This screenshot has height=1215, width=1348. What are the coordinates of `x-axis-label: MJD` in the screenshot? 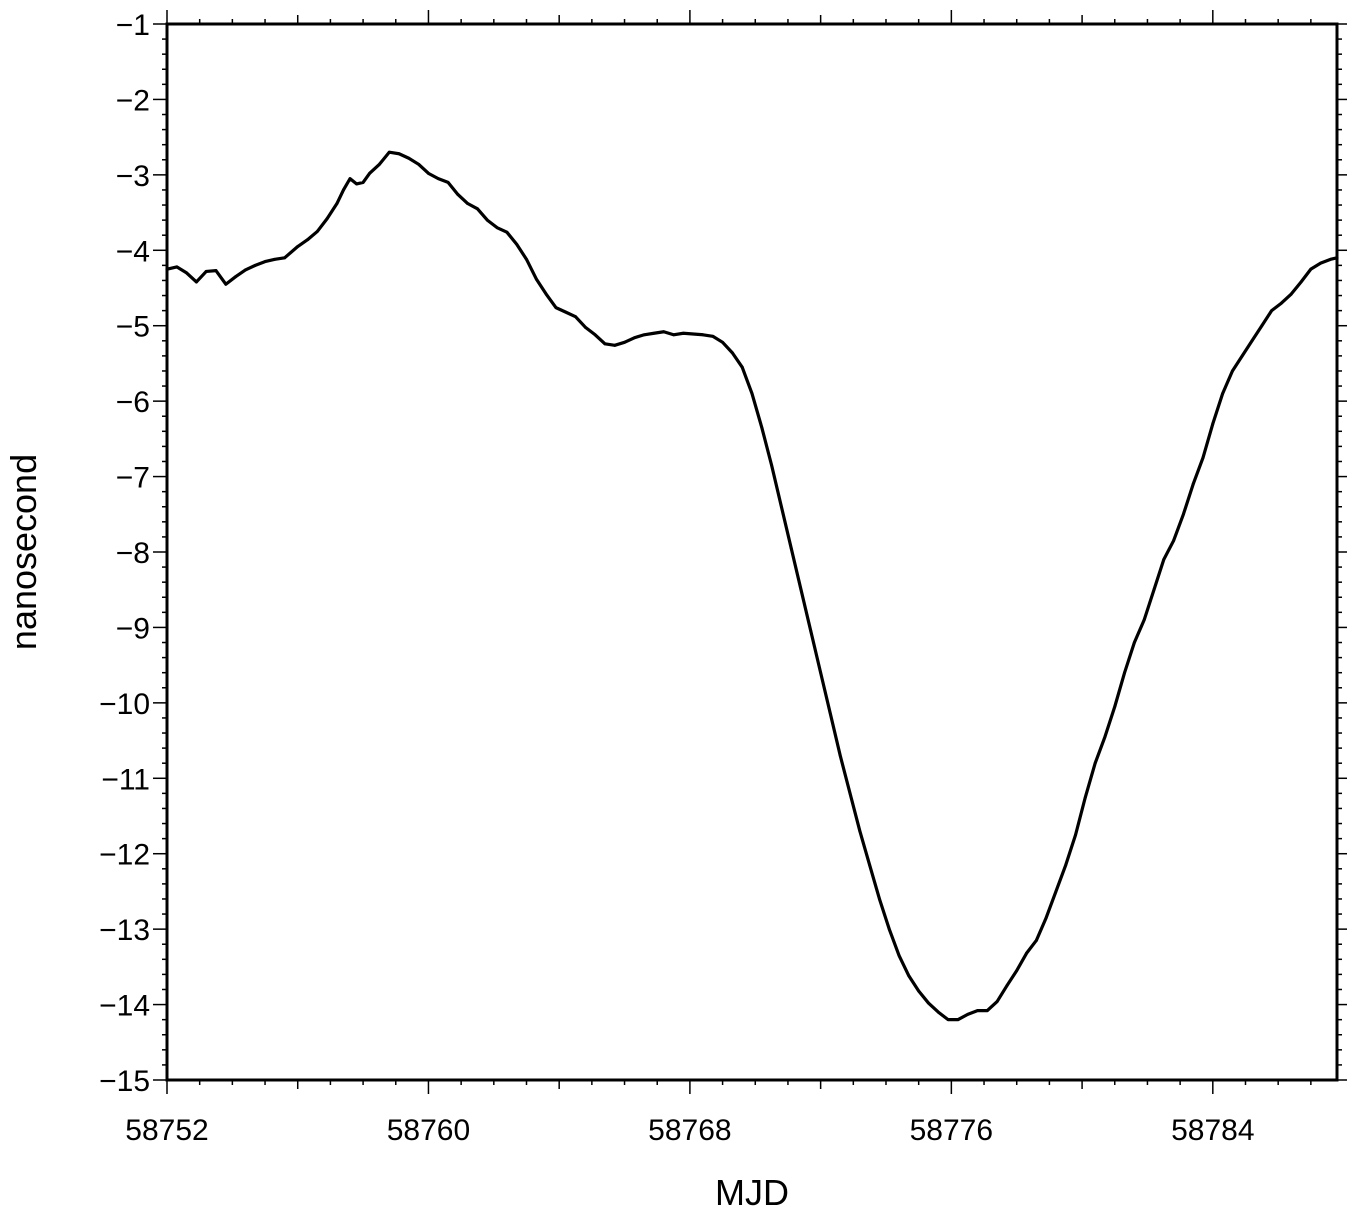 It's located at (752, 1192).